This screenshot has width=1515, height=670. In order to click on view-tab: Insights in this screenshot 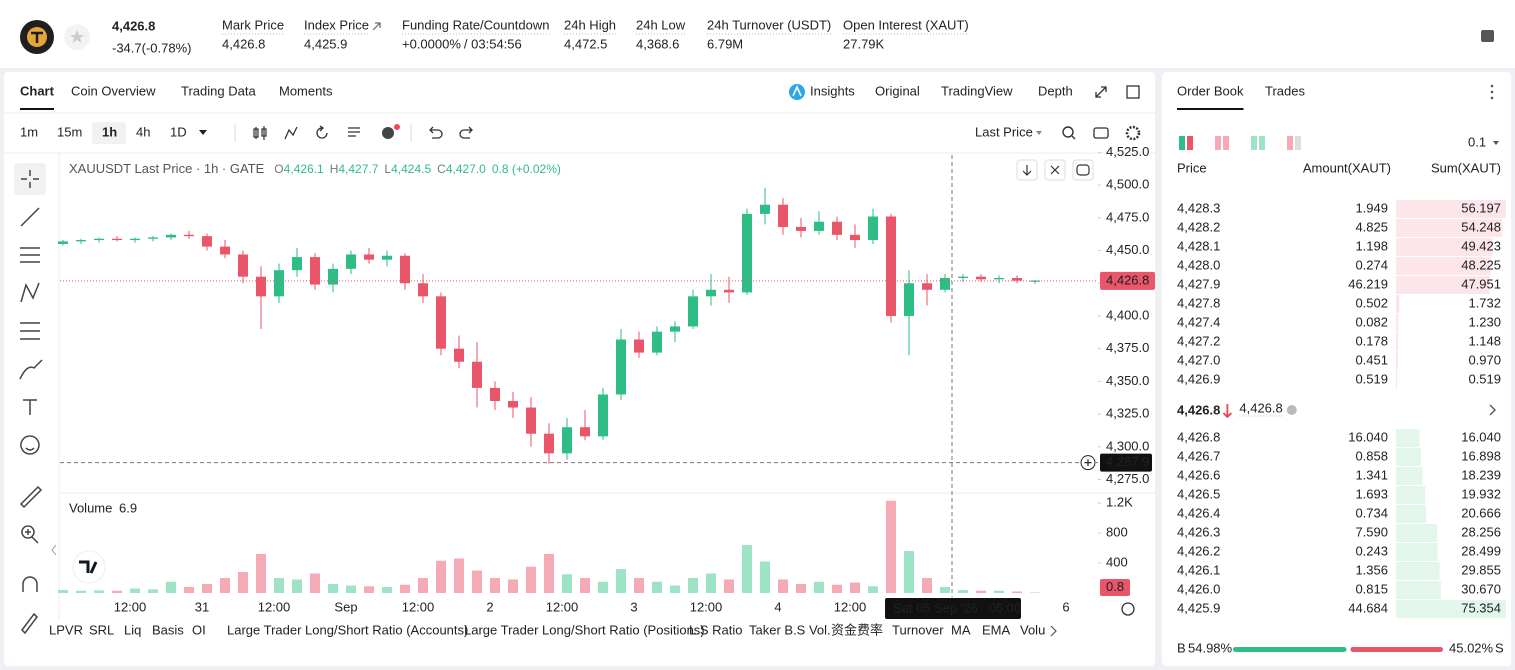, I will do `click(832, 90)`.